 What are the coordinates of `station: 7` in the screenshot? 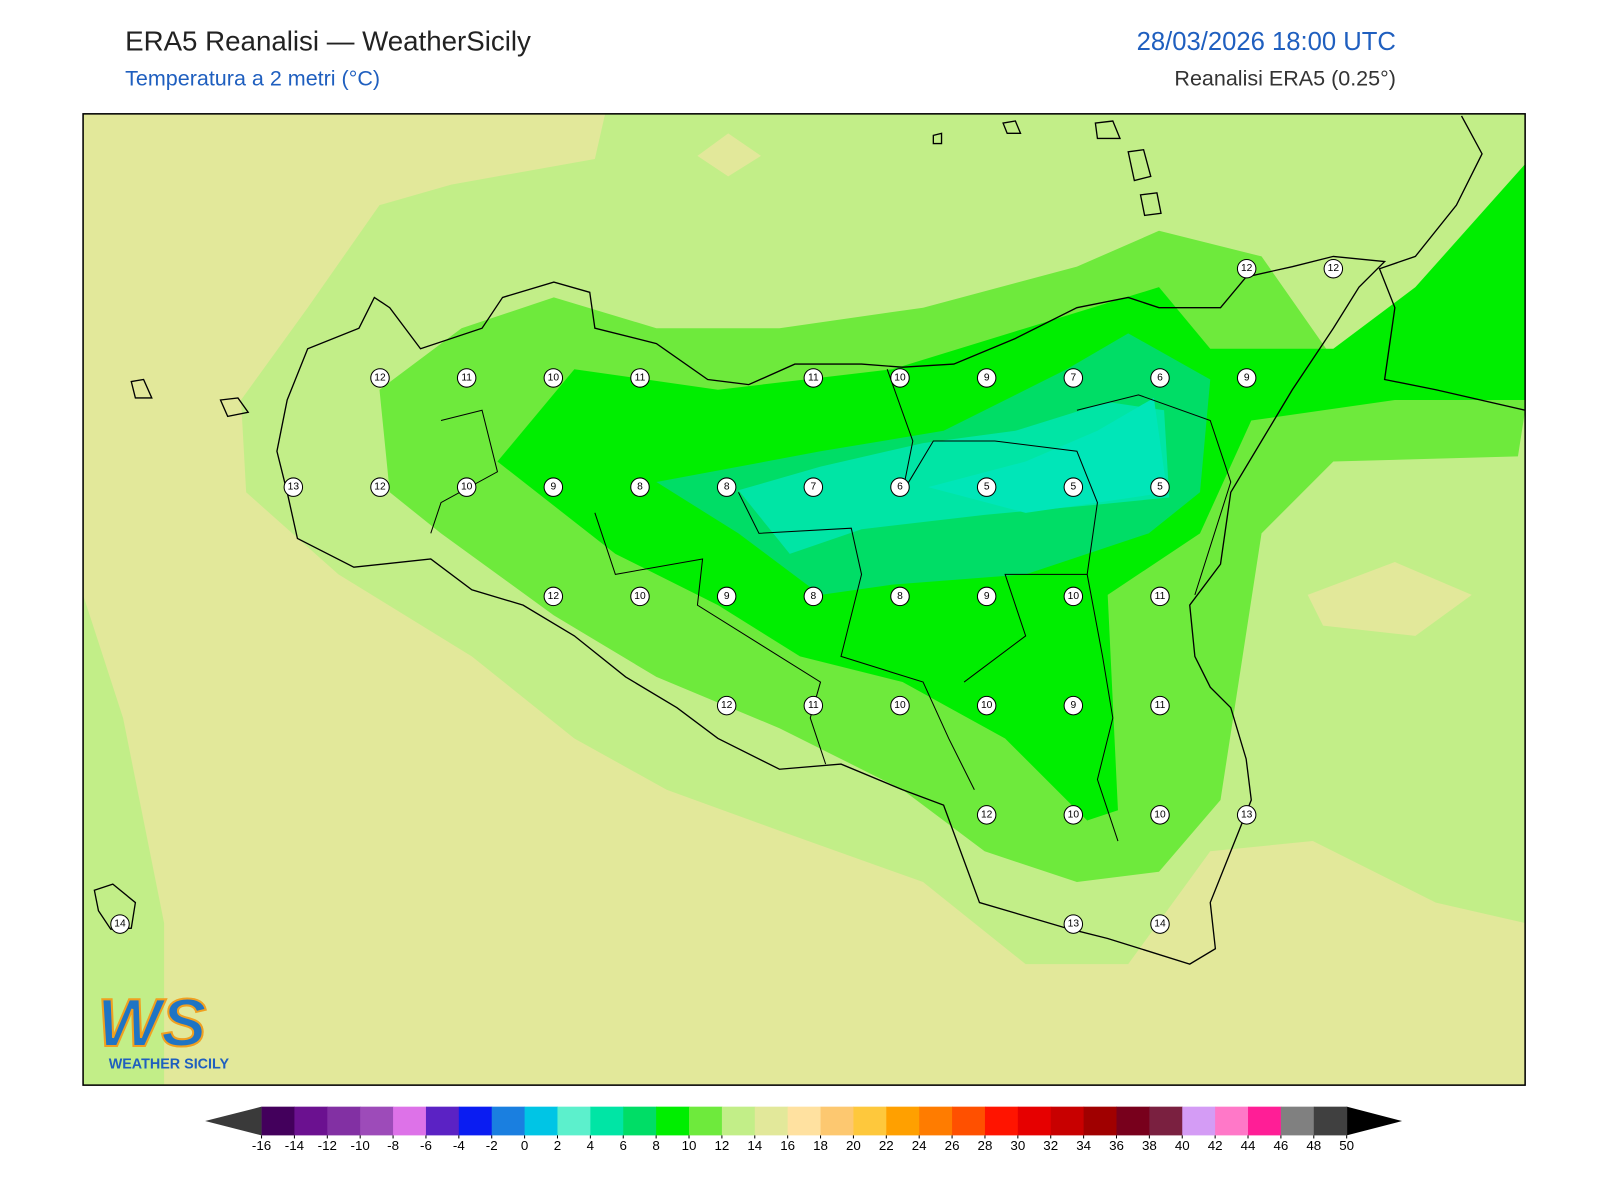 It's located at (813, 487).